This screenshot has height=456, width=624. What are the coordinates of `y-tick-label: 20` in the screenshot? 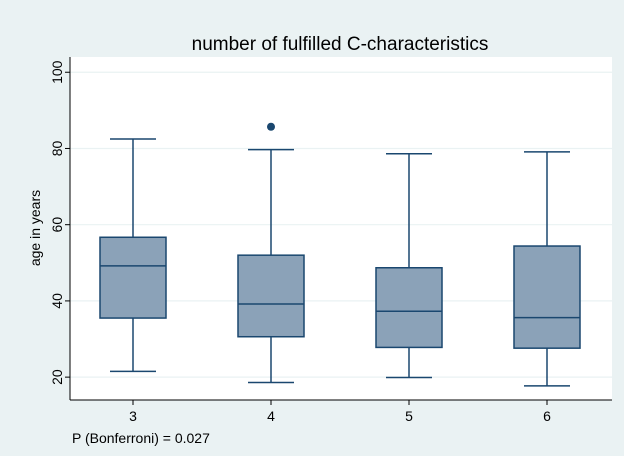 It's located at (57, 377).